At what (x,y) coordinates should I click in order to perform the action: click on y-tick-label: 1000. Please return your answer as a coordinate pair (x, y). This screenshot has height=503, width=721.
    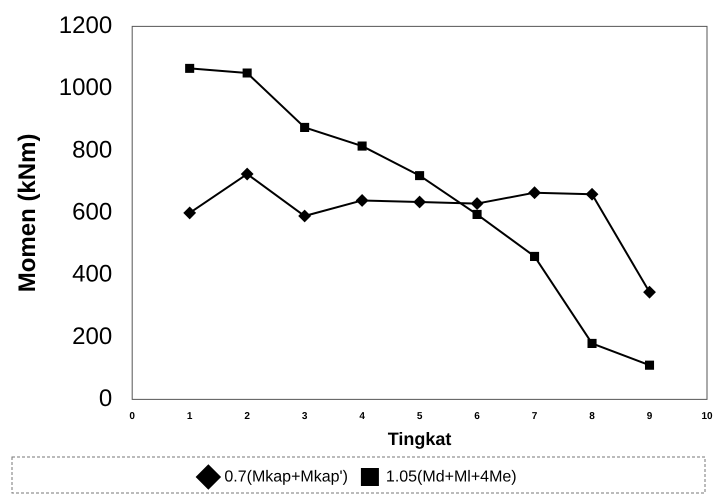
    Looking at the image, I should click on (85, 88).